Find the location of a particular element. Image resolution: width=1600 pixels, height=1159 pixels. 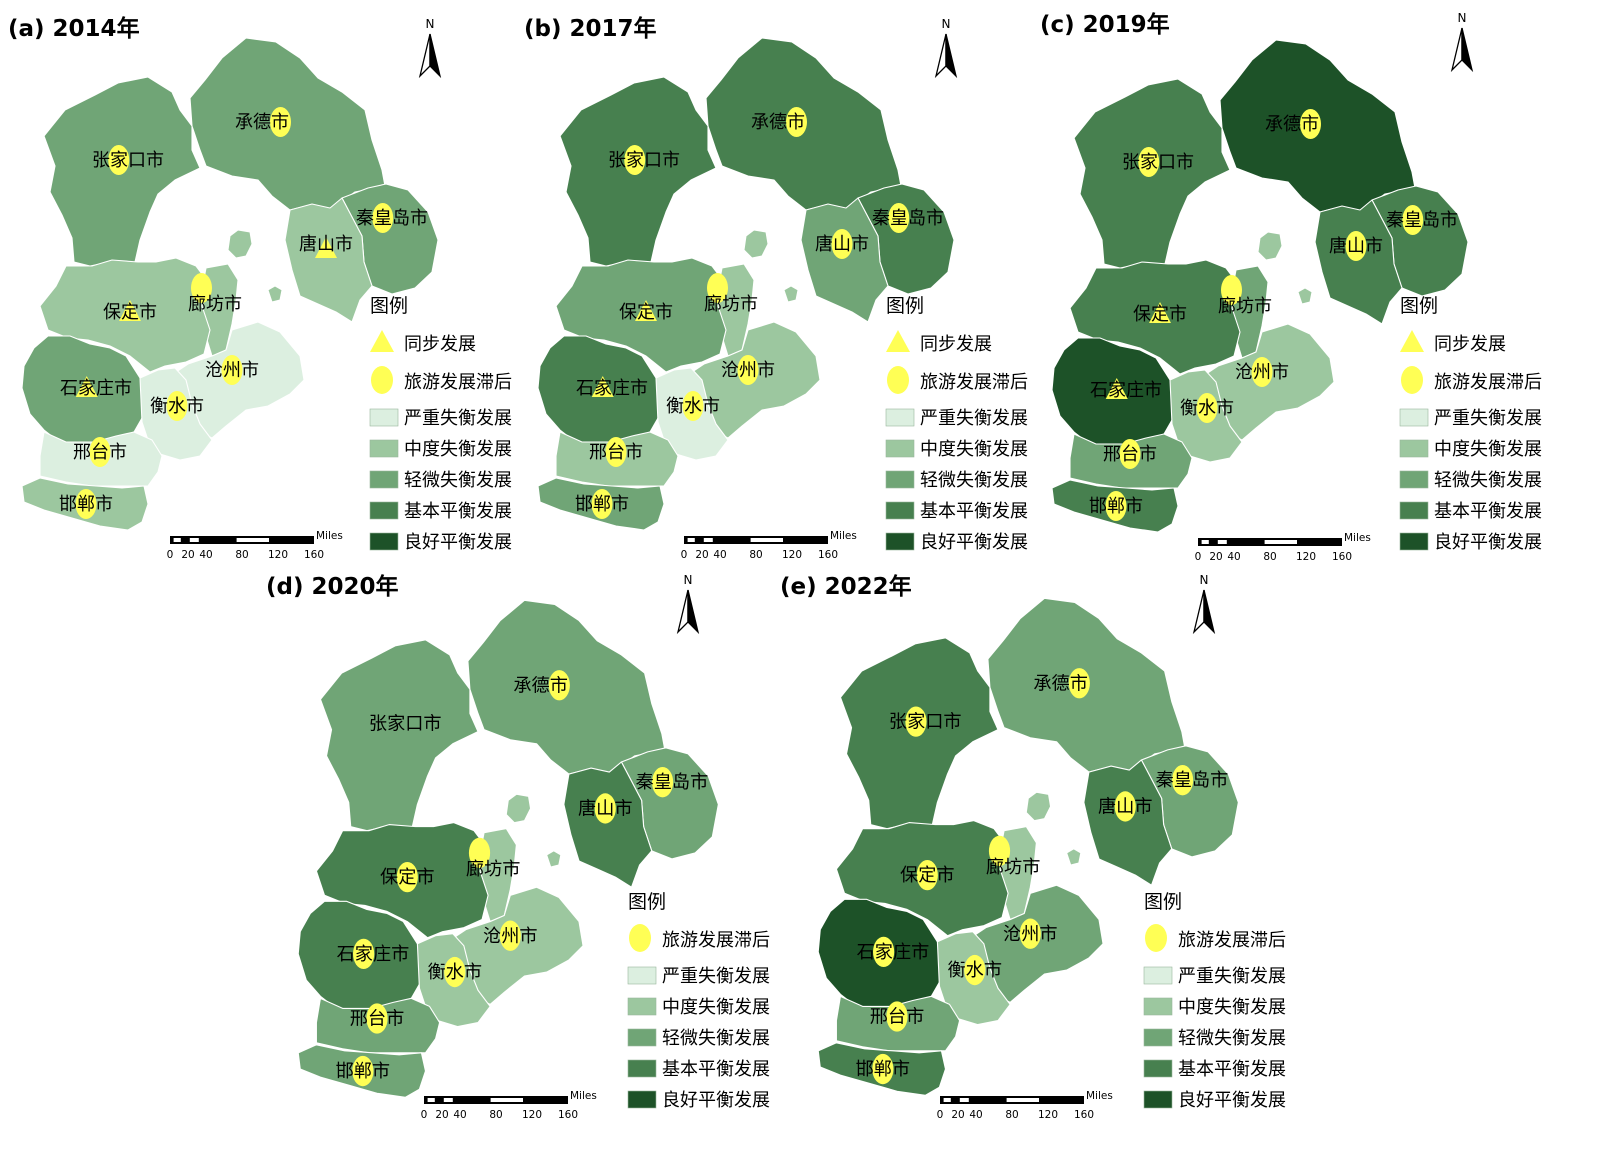

panel-title: (e) 2022年 is located at coordinates (846, 586).